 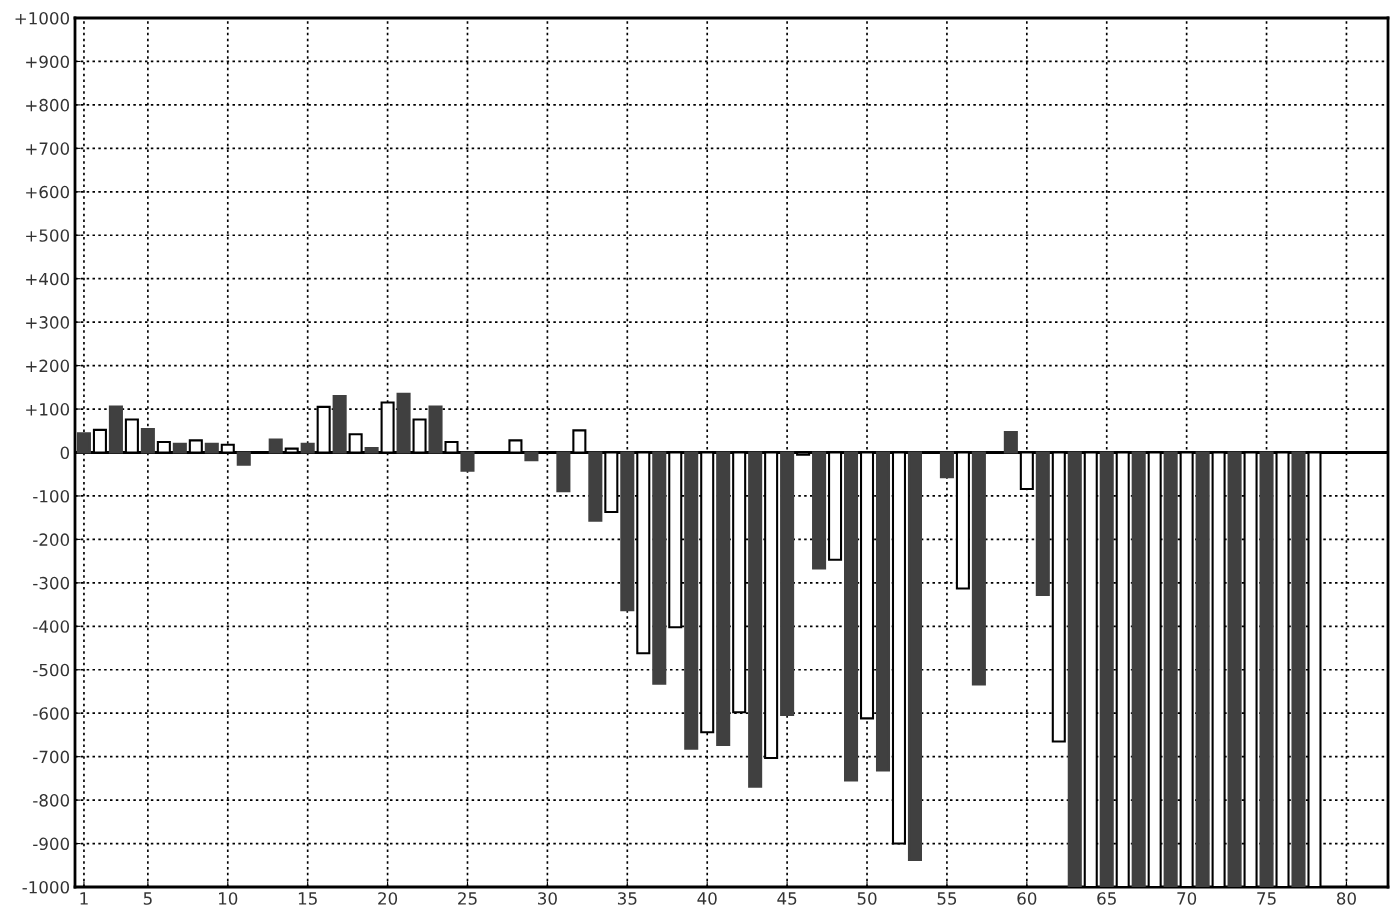 I want to click on x-tick-label: 75, so click(x=1266, y=898).